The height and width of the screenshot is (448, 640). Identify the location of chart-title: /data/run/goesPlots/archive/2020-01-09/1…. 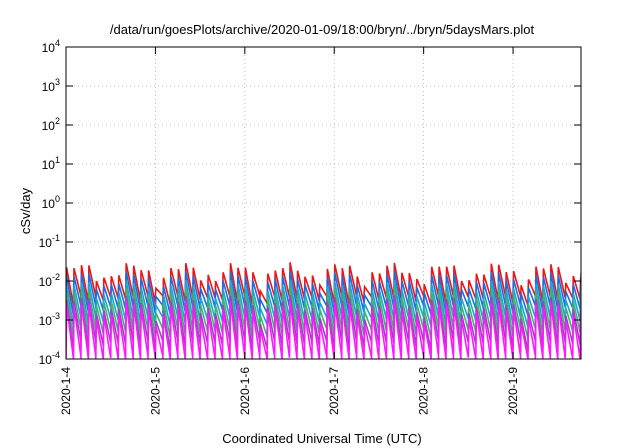
(322, 29).